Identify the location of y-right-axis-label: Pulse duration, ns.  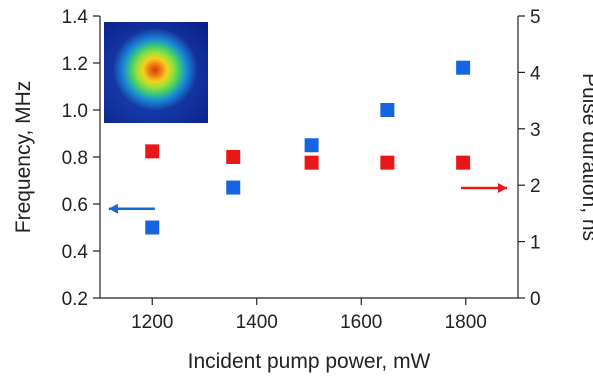
(585, 157).